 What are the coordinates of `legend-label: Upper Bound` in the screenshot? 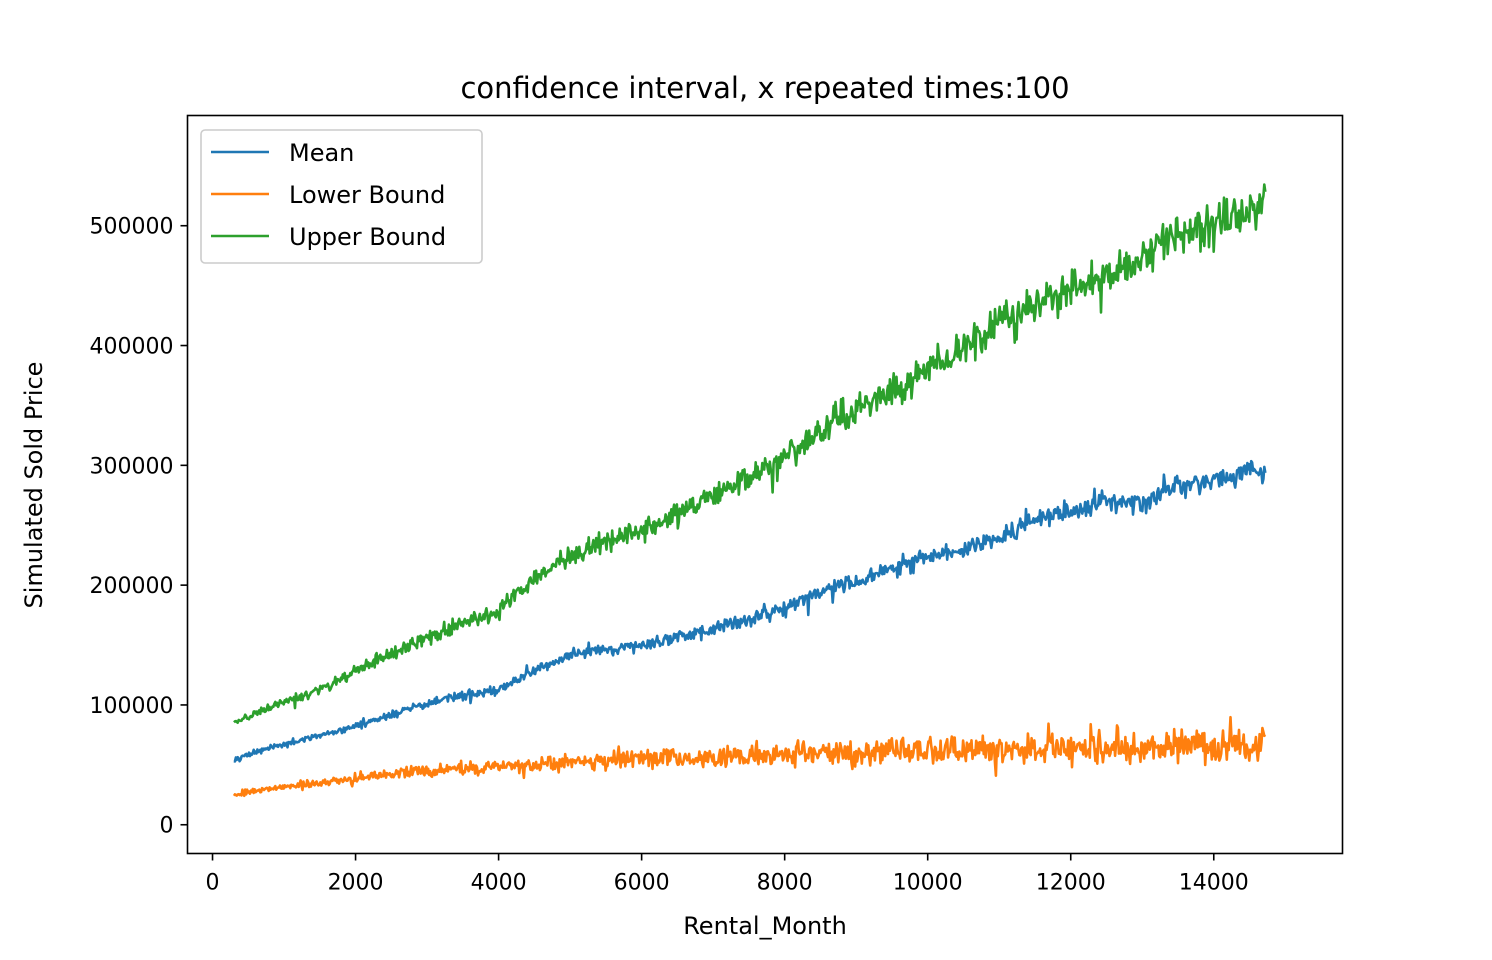 It's located at (367, 237).